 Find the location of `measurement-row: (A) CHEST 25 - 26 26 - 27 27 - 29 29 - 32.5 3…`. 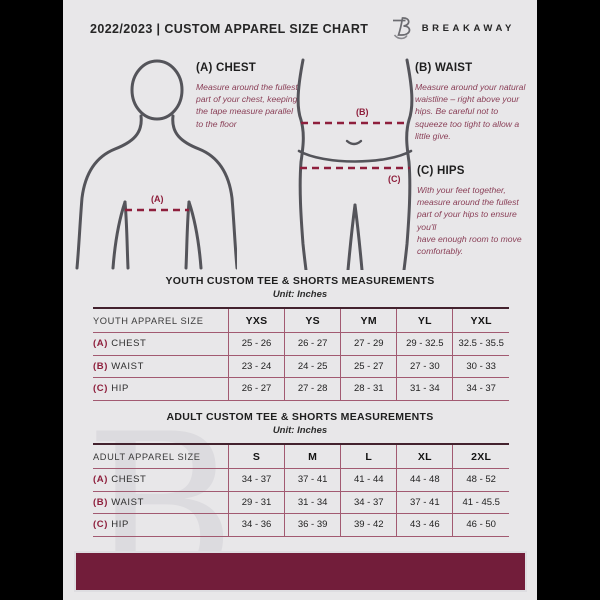

measurement-row: (A) CHEST 25 - 26 26 - 27 27 - 29 29 - 32.5 3… is located at coordinates (301, 343).